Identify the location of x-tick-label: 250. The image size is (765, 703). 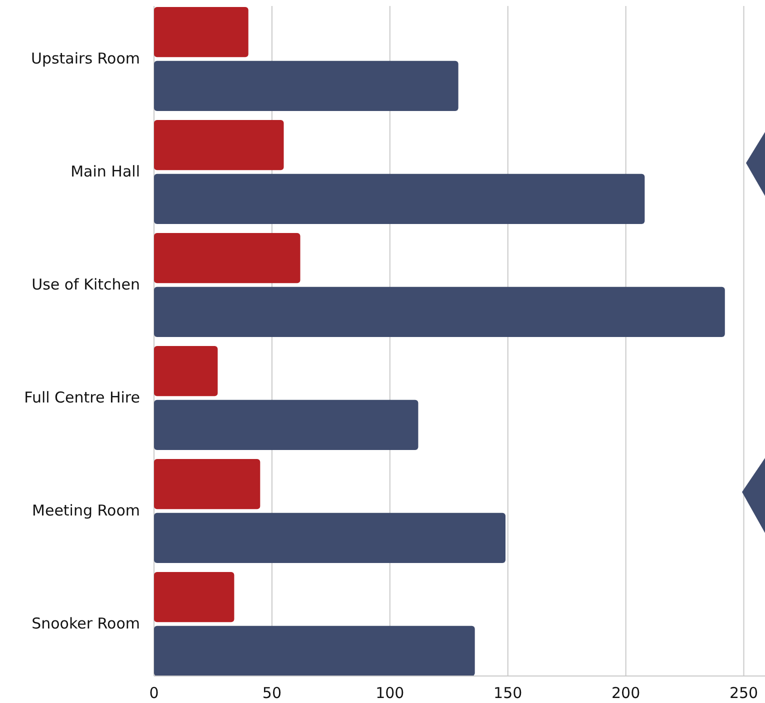
(743, 693).